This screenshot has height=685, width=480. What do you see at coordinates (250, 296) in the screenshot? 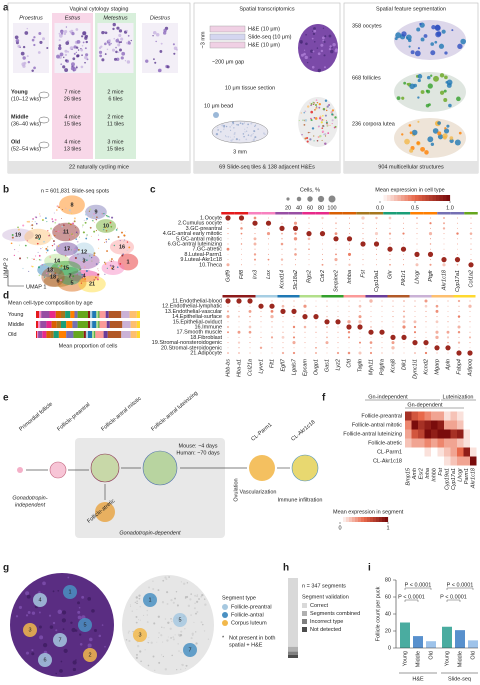
I see `marker-strip` at bounding box center [250, 296].